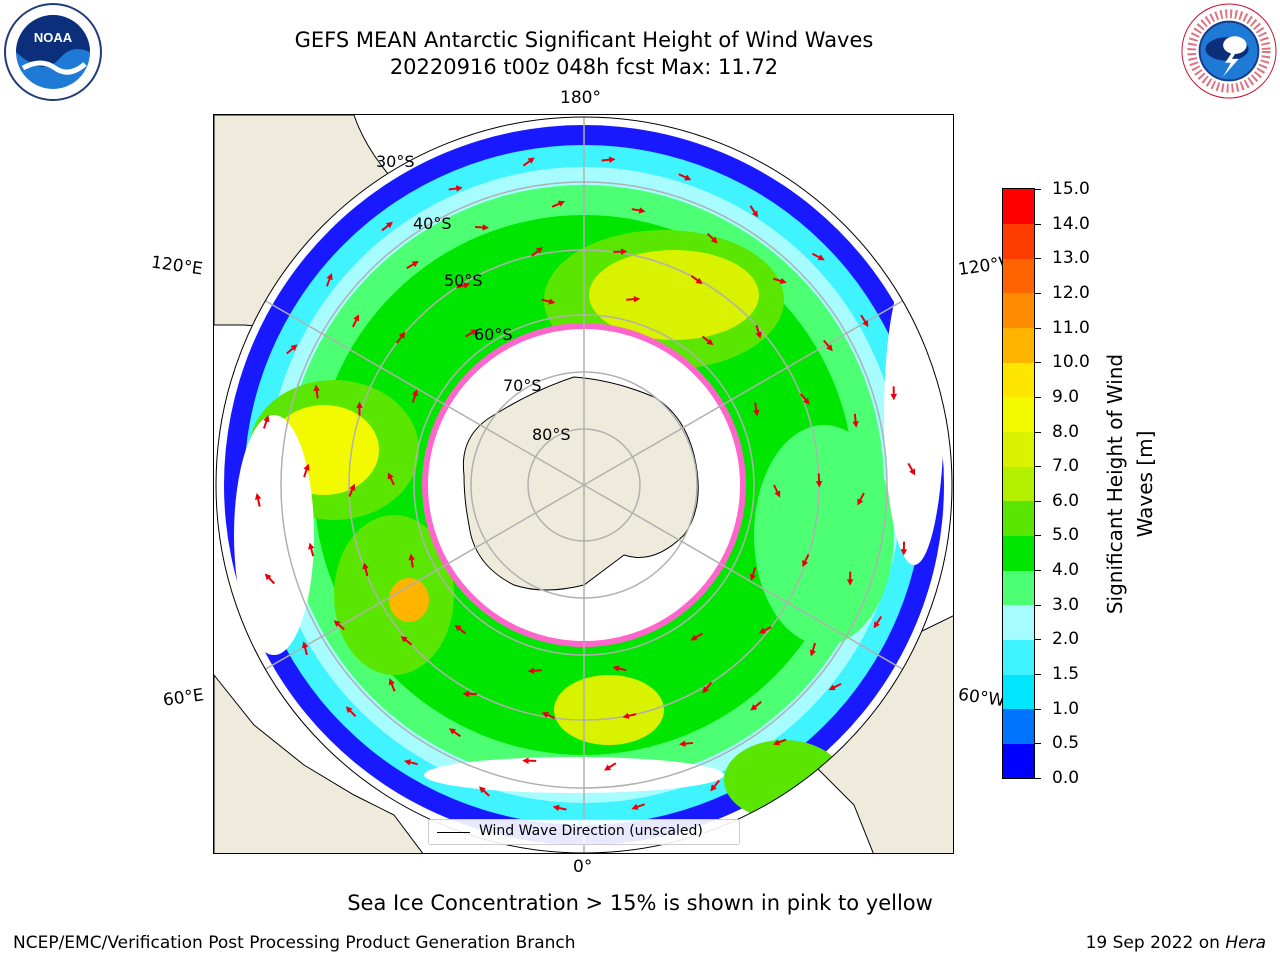 The width and height of the screenshot is (1280, 960). Describe the element at coordinates (981, 698) in the screenshot. I see `lon-label-60w: 60°W` at that location.